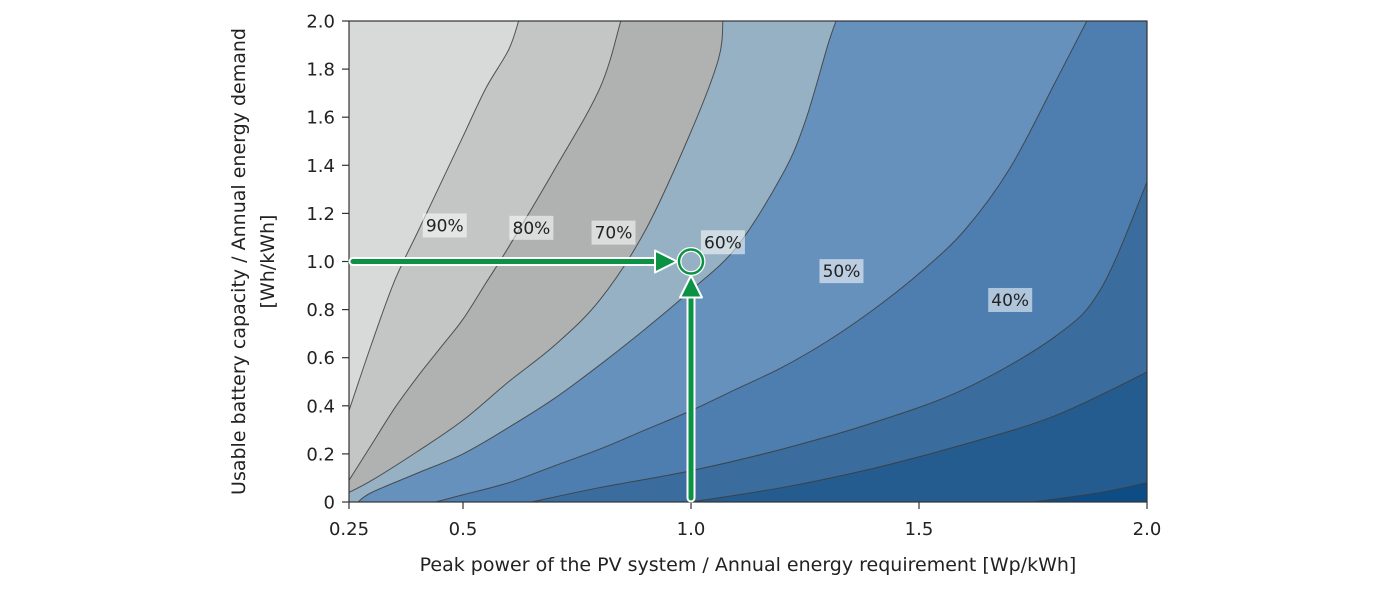 Image resolution: width=1378 pixels, height=591 pixels. I want to click on y-axis-title-line-2: [Wh/kWh], so click(268, 262).